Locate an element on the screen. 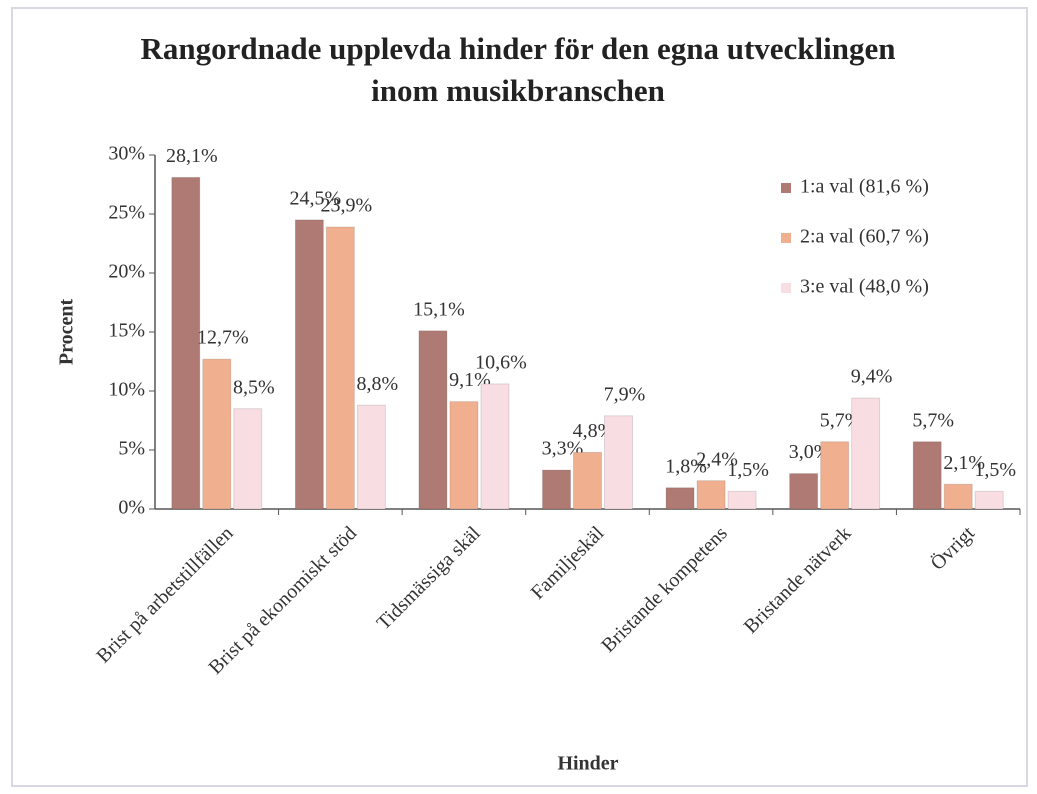 The image size is (1037, 794). x-tick-label: Brist på arbetstillfällen is located at coordinates (164, 594).